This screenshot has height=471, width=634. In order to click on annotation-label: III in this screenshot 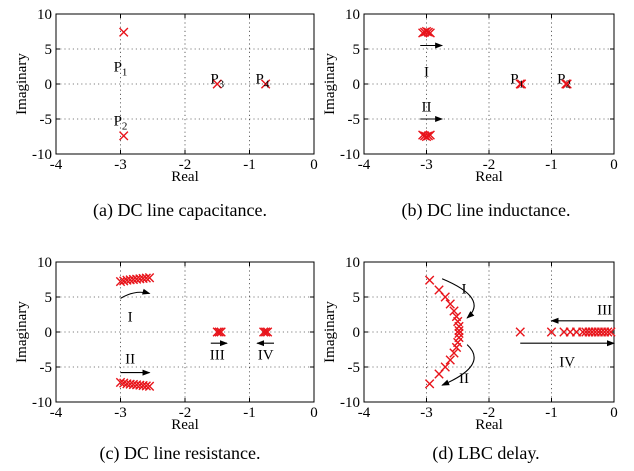, I will do `click(604, 311)`.